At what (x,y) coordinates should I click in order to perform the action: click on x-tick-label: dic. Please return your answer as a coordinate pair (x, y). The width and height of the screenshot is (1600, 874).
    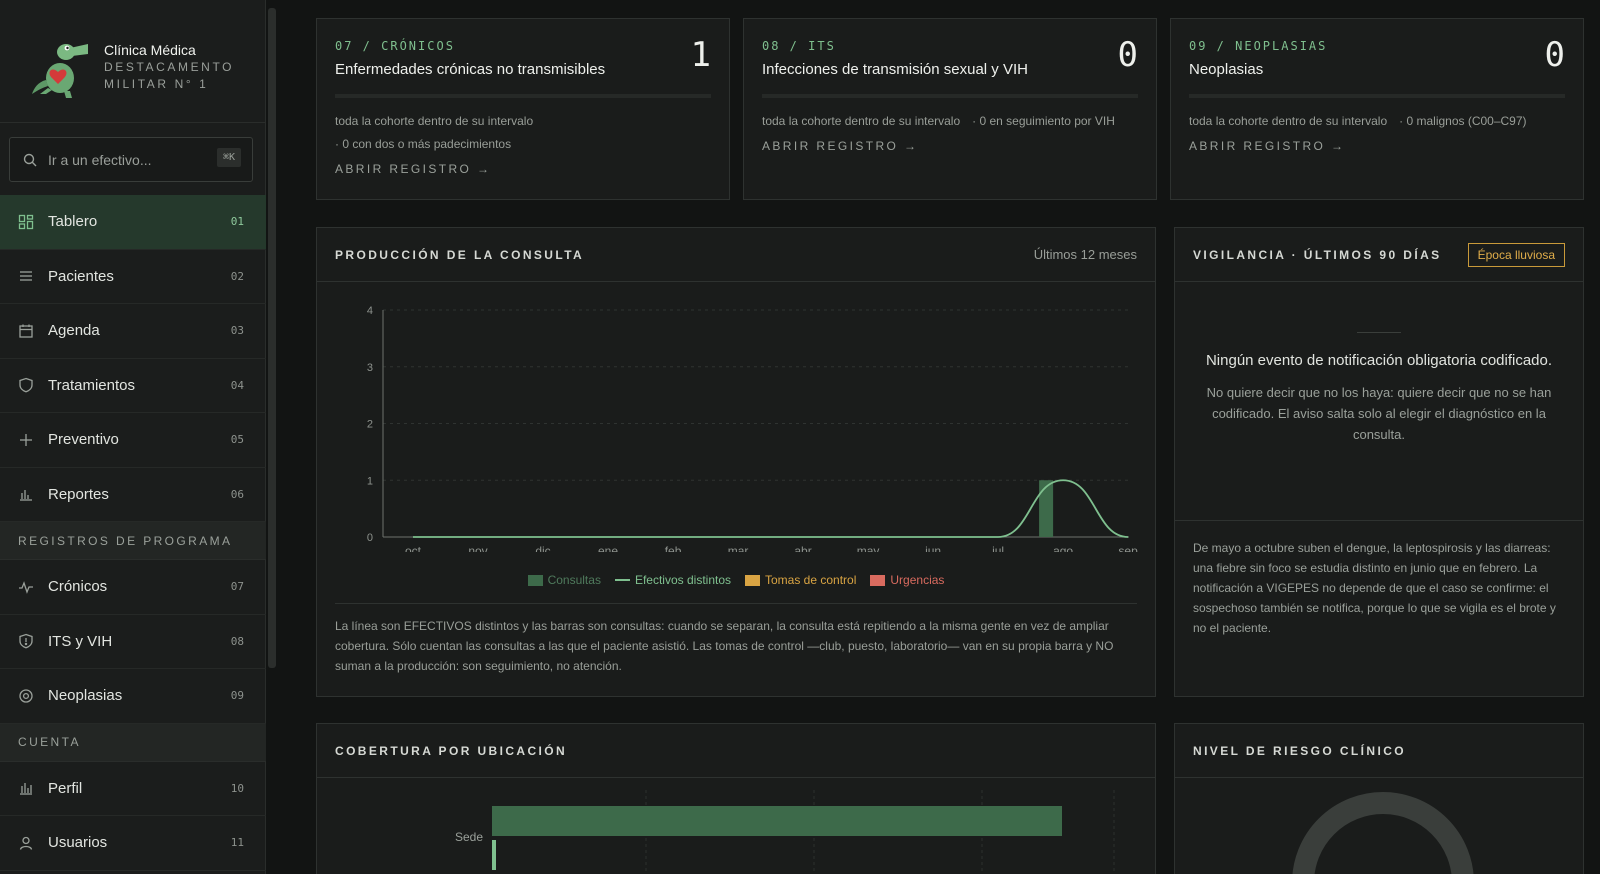
    Looking at the image, I should click on (542, 548).